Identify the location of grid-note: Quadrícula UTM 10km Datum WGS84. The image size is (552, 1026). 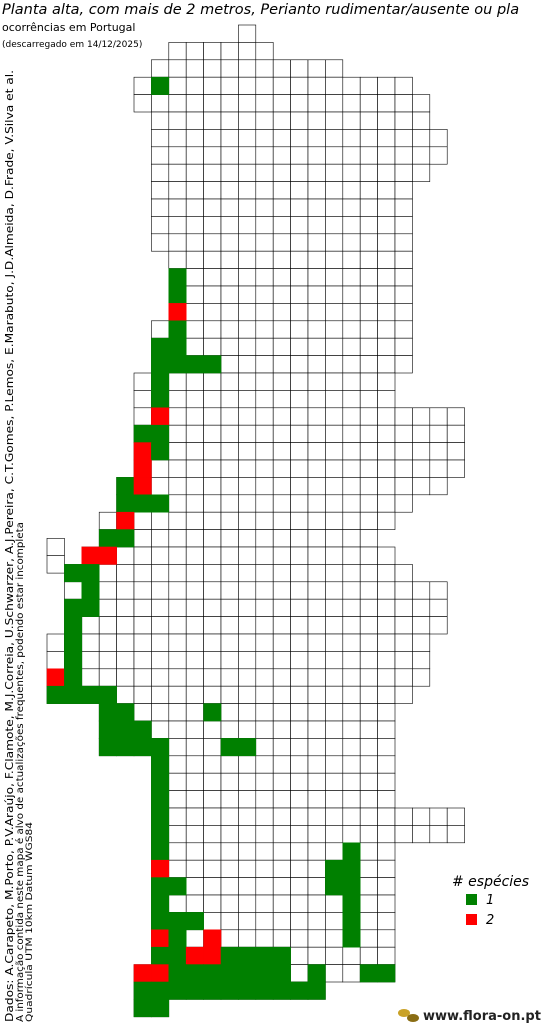
(30, 922).